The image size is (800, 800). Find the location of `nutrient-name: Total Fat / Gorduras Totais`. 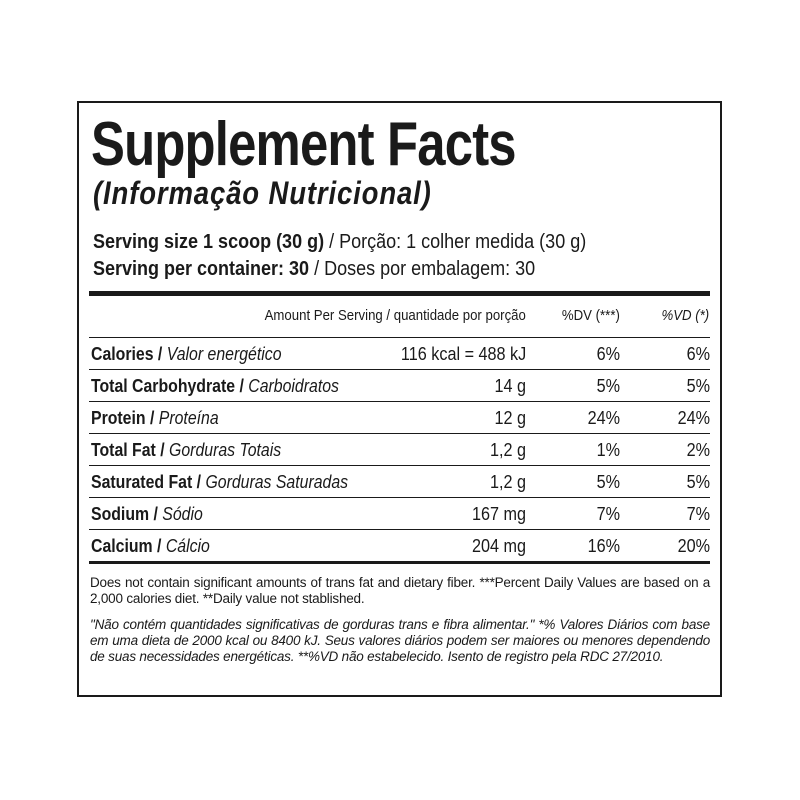

nutrient-name: Total Fat / Gorduras Totais is located at coordinates (186, 450).